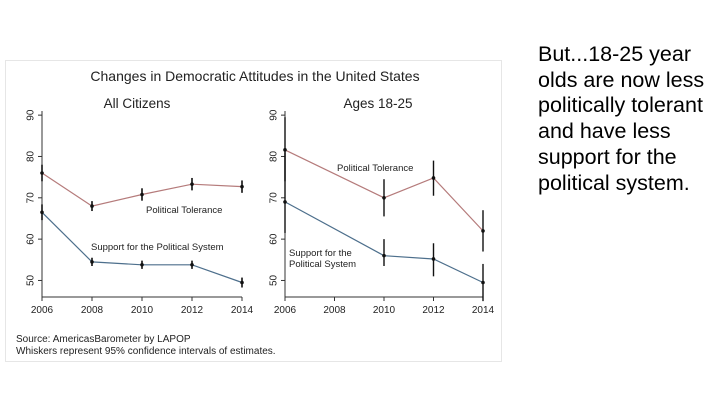 The height and width of the screenshot is (405, 720). What do you see at coordinates (103, 339) in the screenshot?
I see `source-note: Source: AmericasBarometer by LAPOP` at bounding box center [103, 339].